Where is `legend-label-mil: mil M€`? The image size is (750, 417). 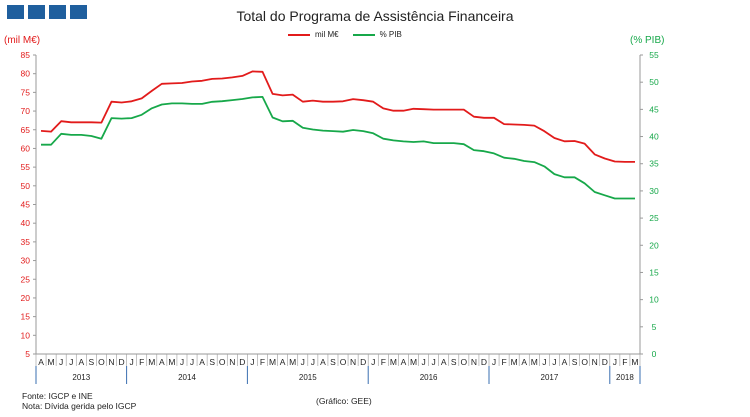 legend-label-mil: mil M€ is located at coordinates (327, 34).